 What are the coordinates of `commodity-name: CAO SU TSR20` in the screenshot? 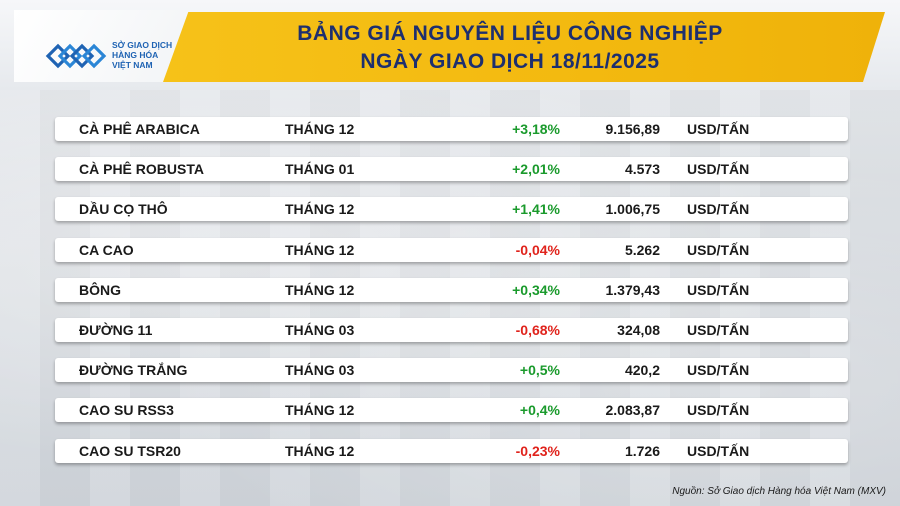 It's located at (130, 450).